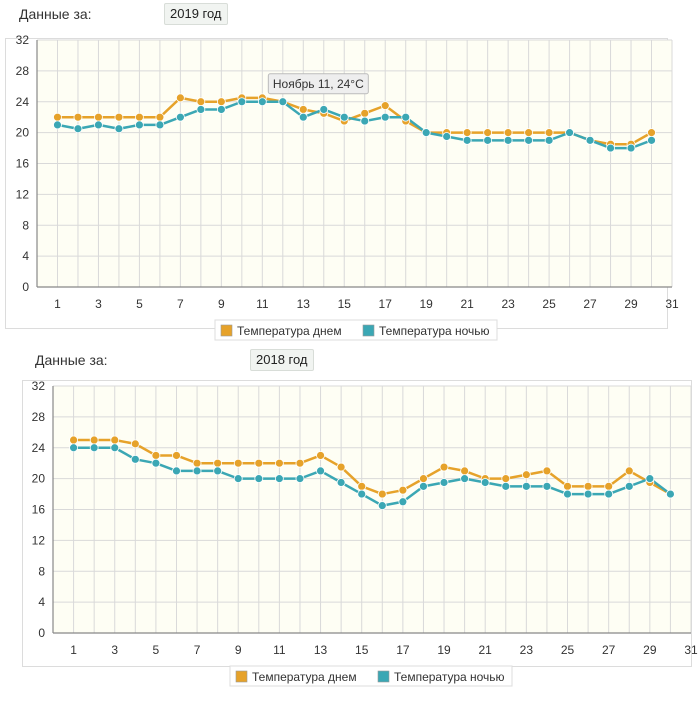 Image resolution: width=700 pixels, height=712 pixels. What do you see at coordinates (289, 331) in the screenshot?
I see `legend-label-day: Температура днем` at bounding box center [289, 331].